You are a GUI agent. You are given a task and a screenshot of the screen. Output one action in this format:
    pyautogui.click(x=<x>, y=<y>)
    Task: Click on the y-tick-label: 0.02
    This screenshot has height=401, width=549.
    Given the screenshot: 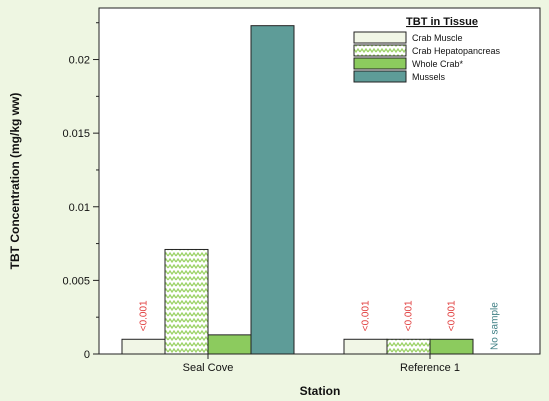 What is the action you would take?
    pyautogui.click(x=79, y=61)
    